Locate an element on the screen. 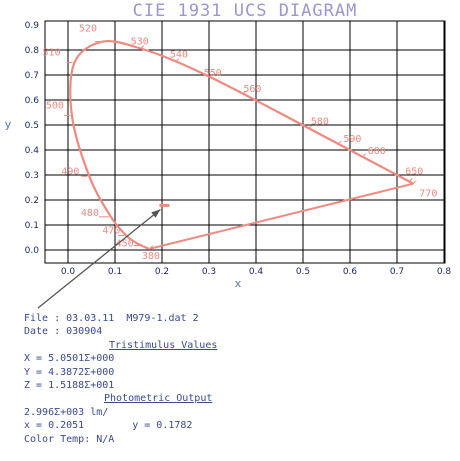  x-tick-label: 0.4 is located at coordinates (256, 272).